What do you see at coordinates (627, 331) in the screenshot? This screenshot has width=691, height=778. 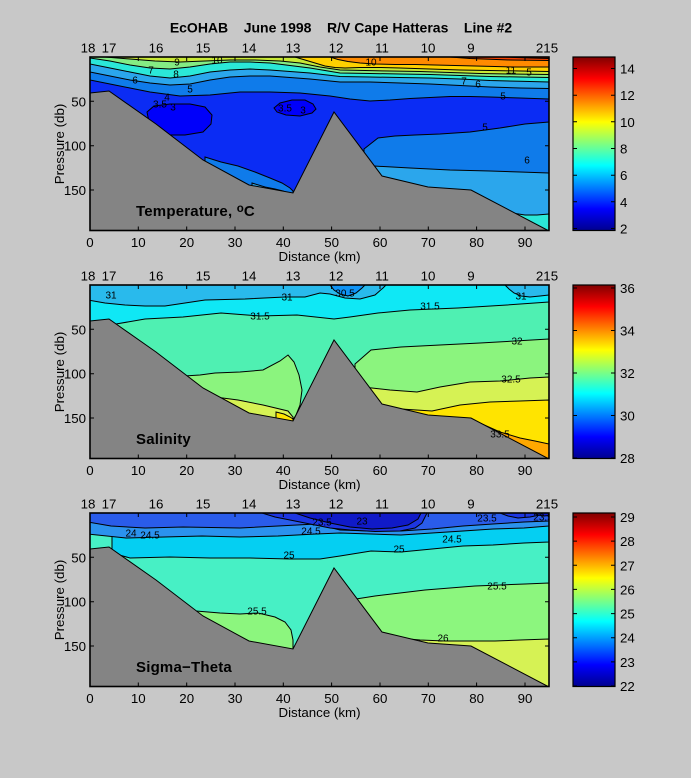 I see `svg-text: 34` at bounding box center [627, 331].